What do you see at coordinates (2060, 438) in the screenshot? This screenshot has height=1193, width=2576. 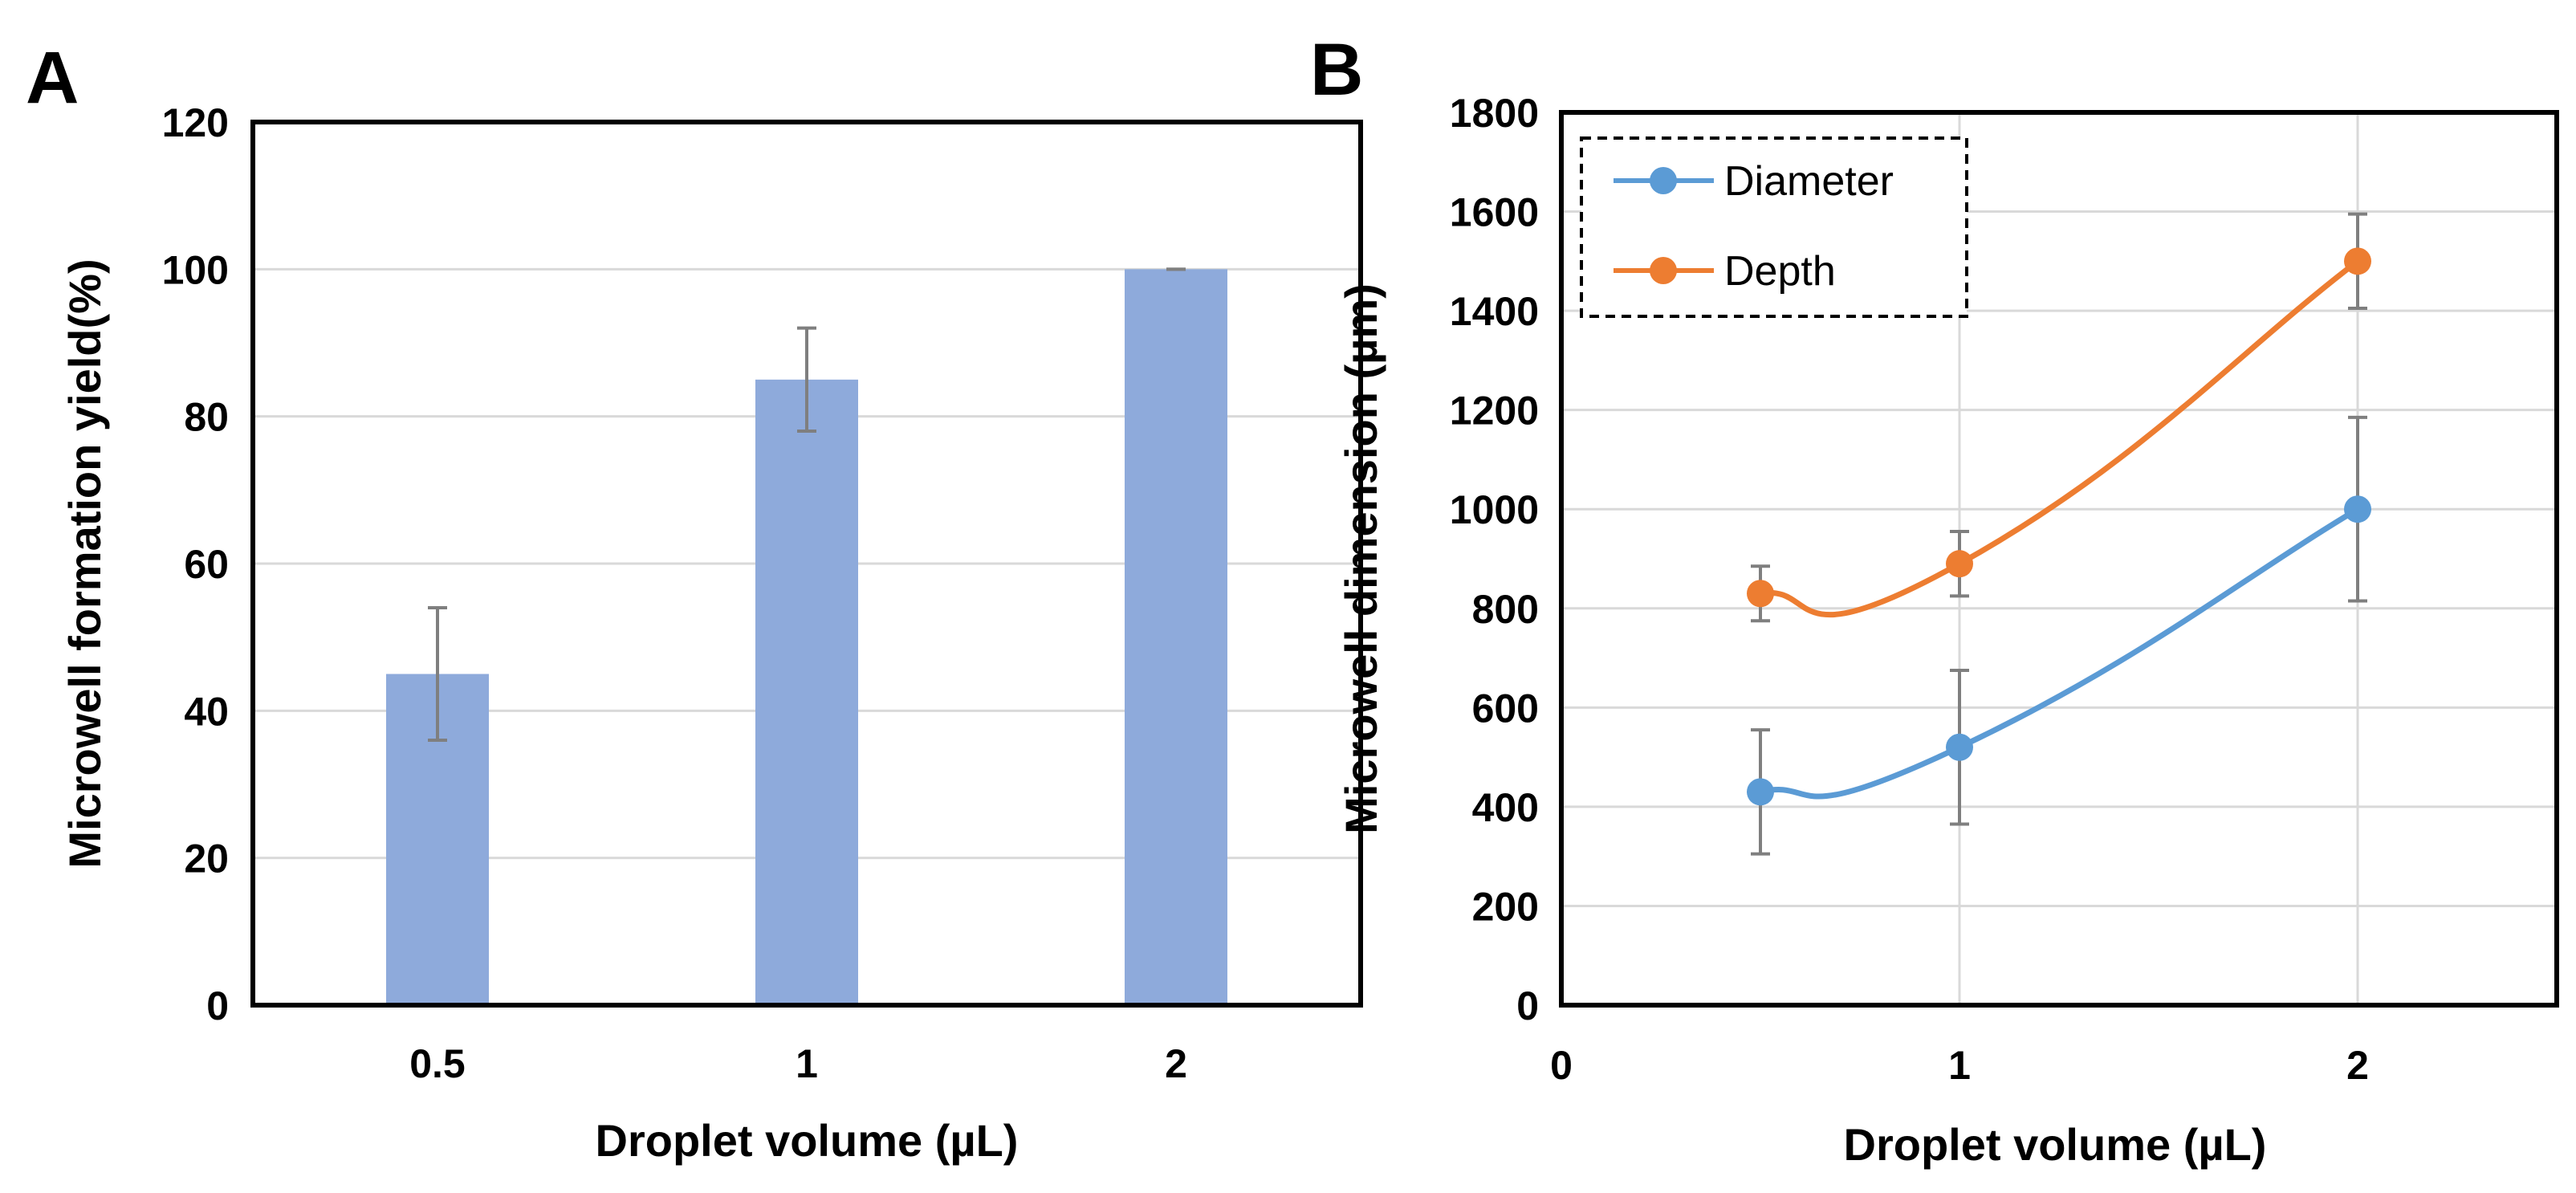 I see `series-line-depth` at bounding box center [2060, 438].